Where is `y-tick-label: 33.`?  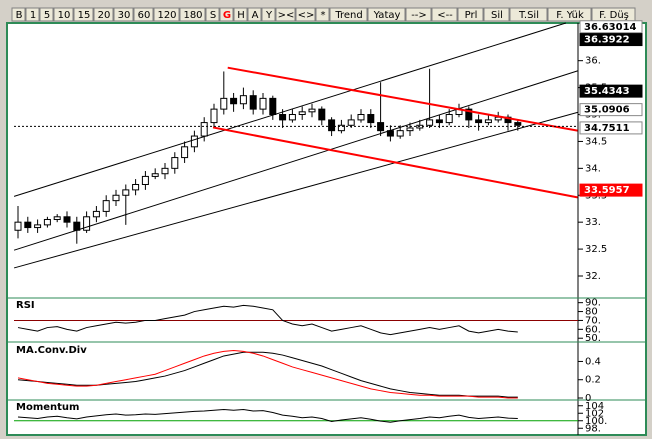 y-tick-label: 33. is located at coordinates (593, 222).